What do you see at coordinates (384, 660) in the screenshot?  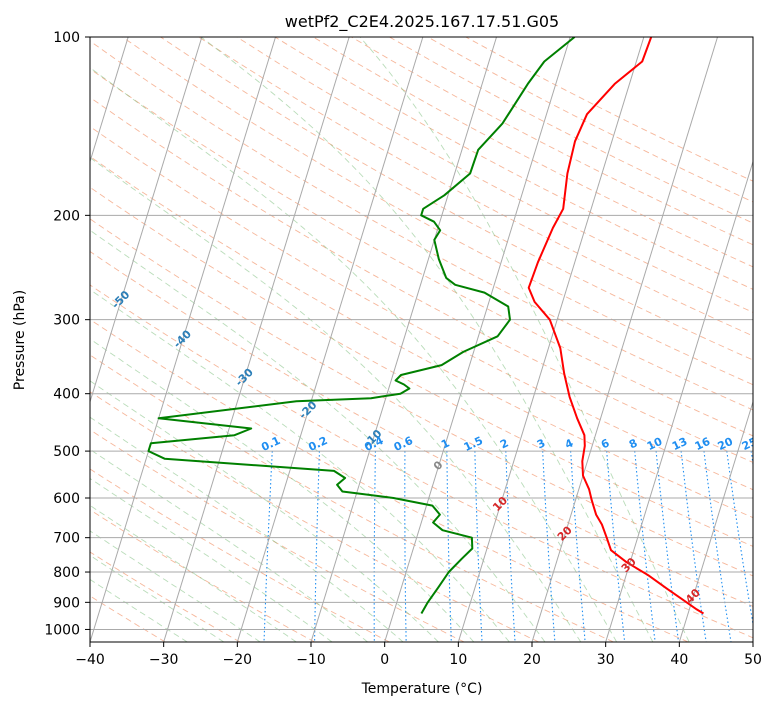 I see `x-tick-label: 0` at bounding box center [384, 660].